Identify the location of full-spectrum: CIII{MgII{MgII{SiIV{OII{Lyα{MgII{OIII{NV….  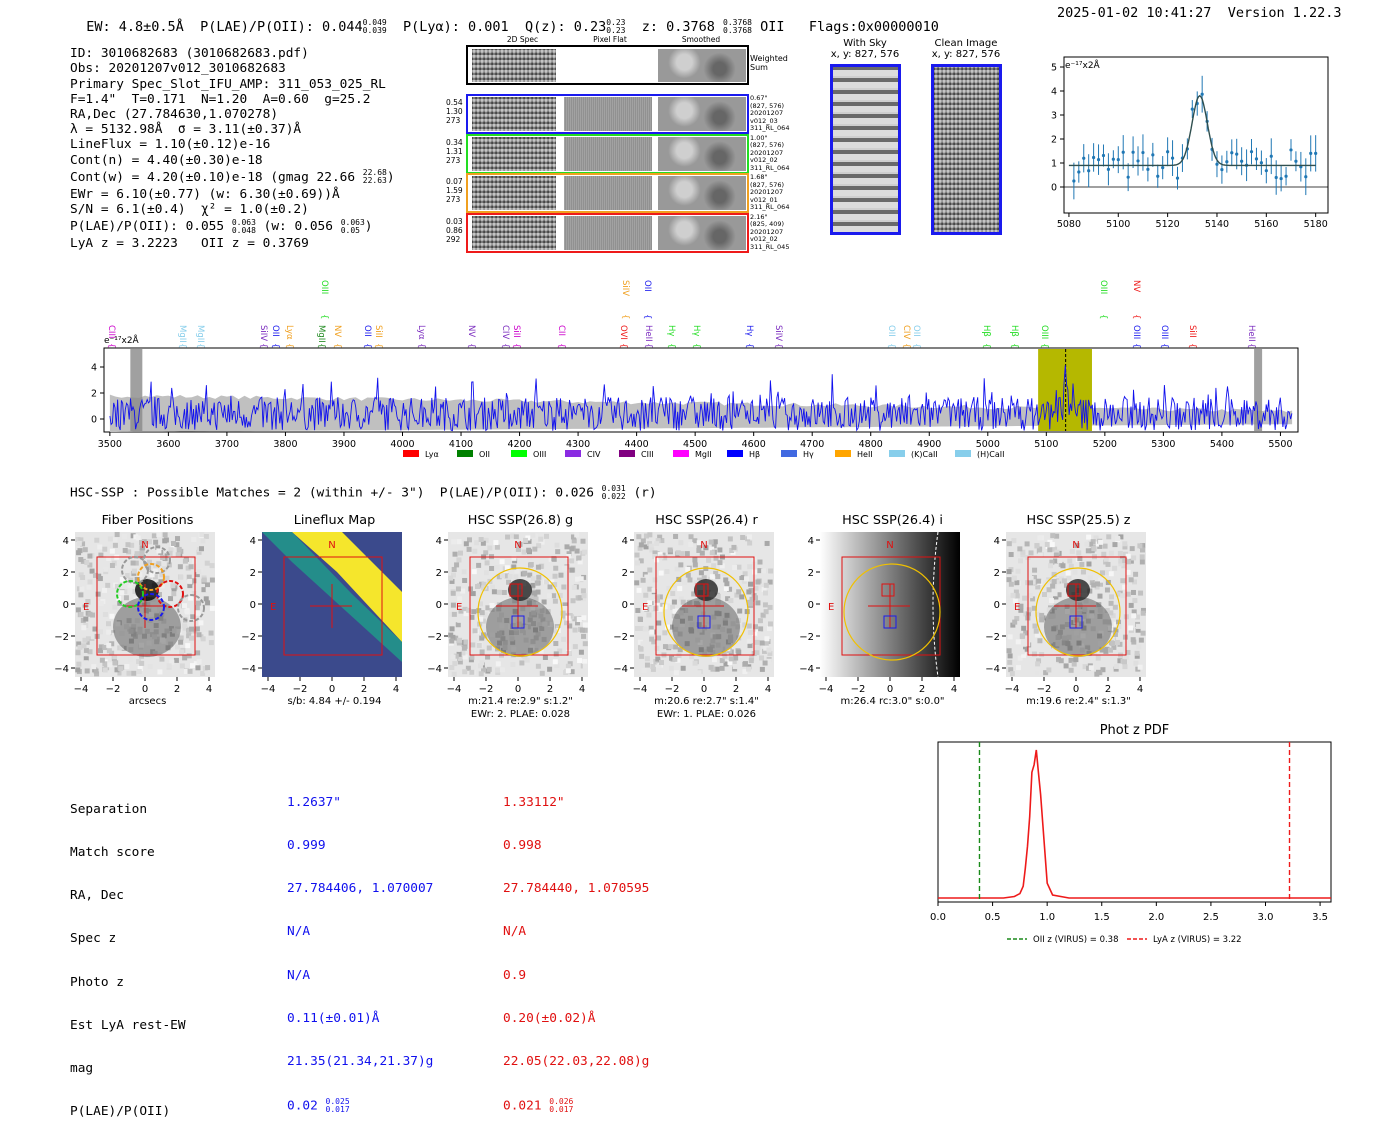
(695, 369).